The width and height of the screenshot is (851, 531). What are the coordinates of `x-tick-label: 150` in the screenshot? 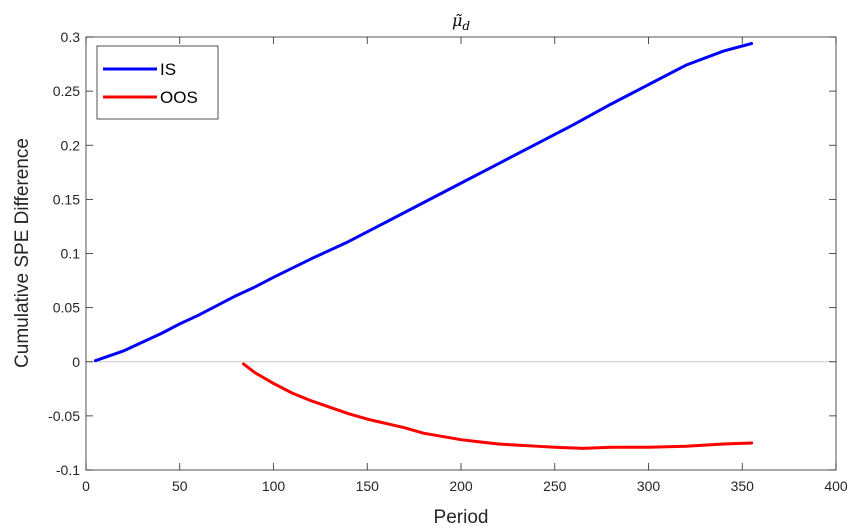 It's located at (368, 486).